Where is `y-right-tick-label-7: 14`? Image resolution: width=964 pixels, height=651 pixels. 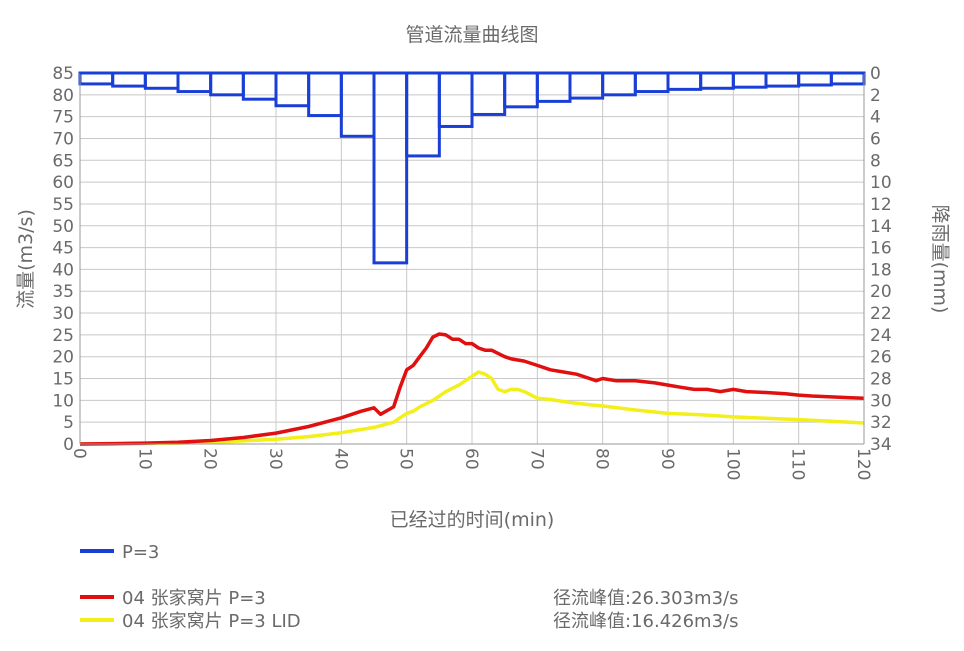 y-right-tick-label-7: 14 is located at coordinates (881, 227).